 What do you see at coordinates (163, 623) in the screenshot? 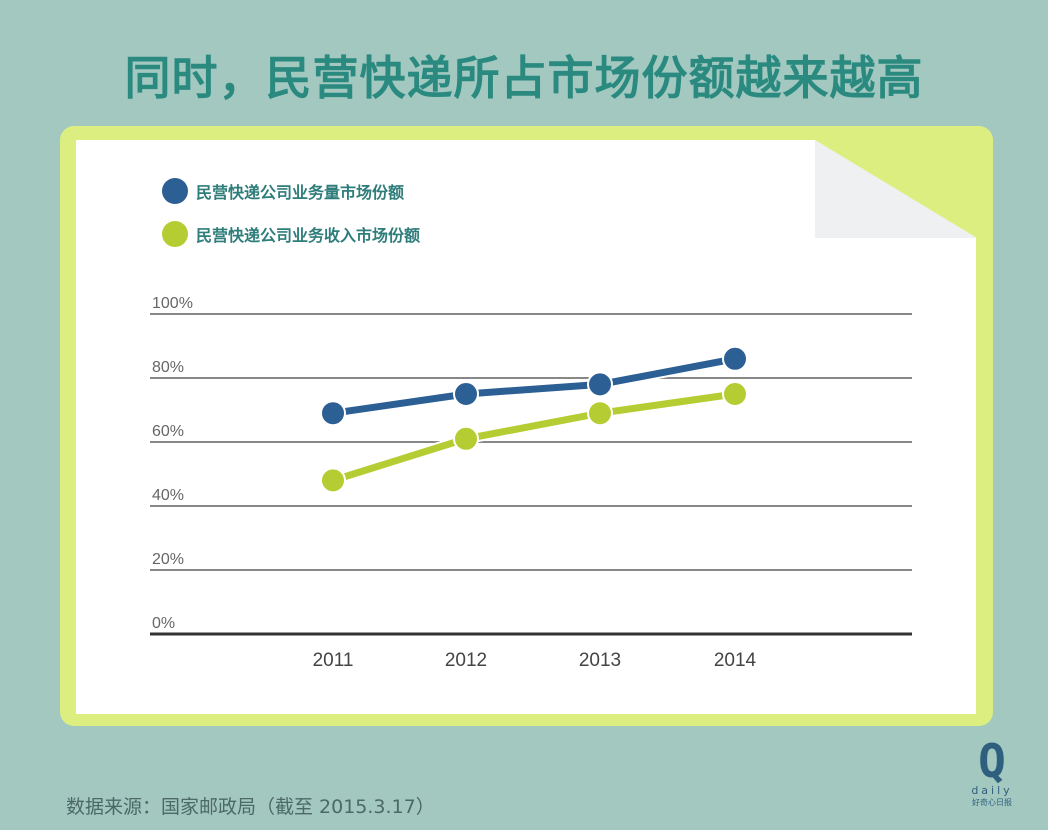
I see `y-tick-label: 0%` at bounding box center [163, 623].